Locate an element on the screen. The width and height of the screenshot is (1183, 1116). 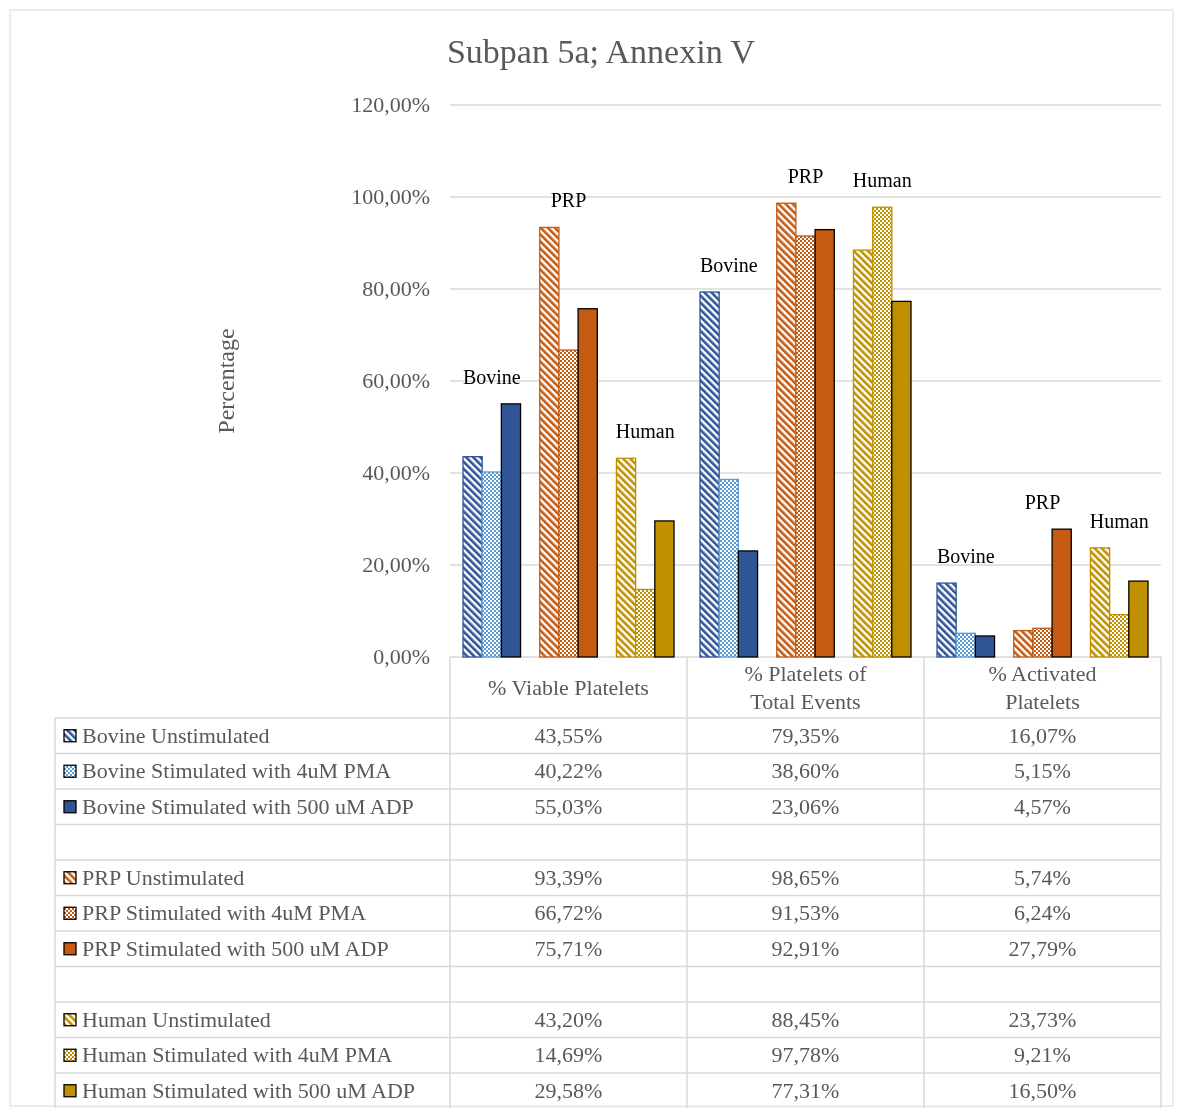
data-label: 91,53% is located at coordinates (805, 913).